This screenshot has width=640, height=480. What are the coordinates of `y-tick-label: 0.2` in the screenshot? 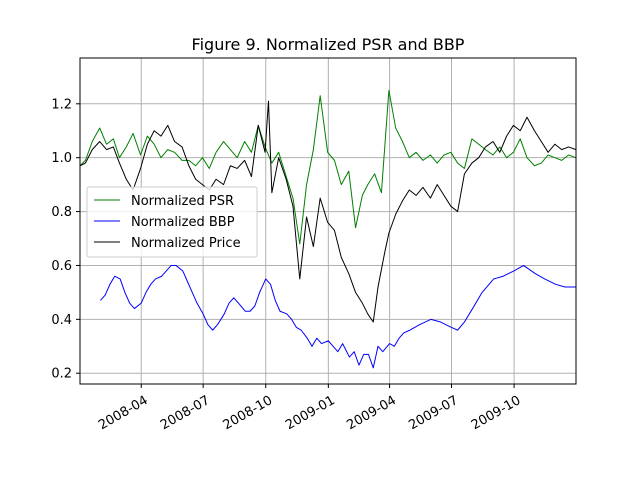 It's located at (61, 374).